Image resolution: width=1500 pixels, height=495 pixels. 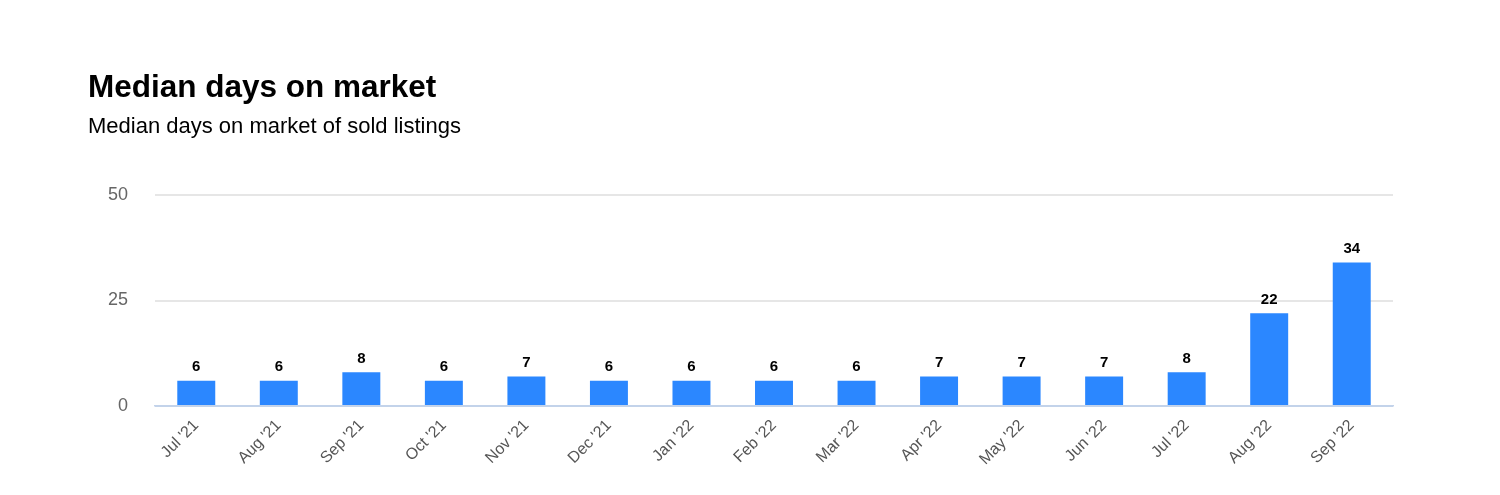 I want to click on y-tick-label: 50, so click(x=117, y=193).